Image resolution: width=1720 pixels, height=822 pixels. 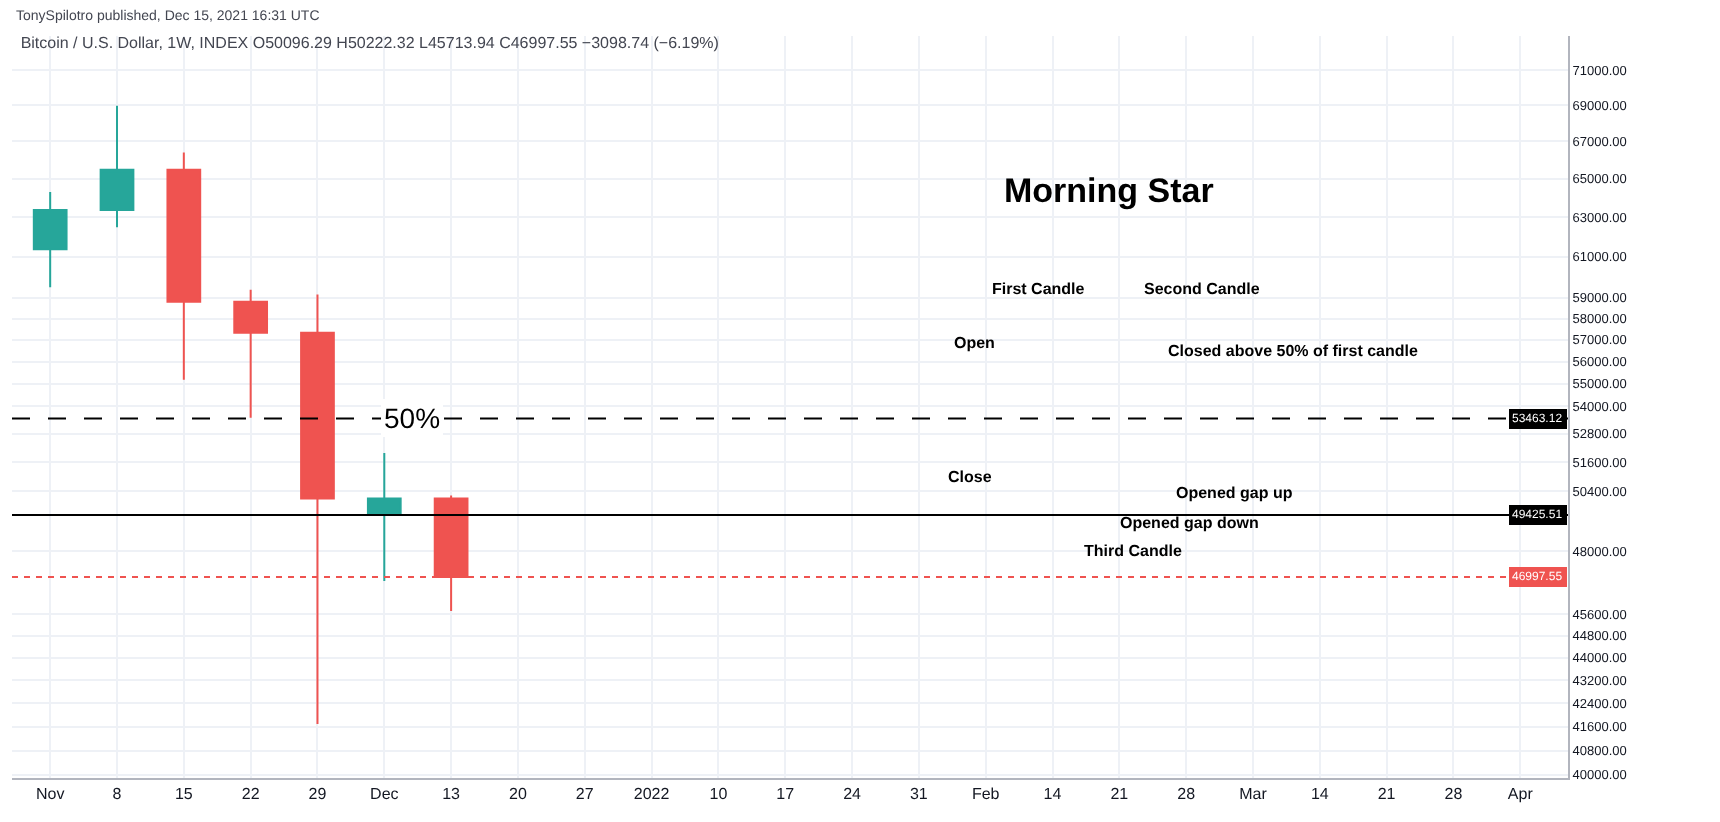 What do you see at coordinates (1039, 289) in the screenshot?
I see `annotation: First Candle` at bounding box center [1039, 289].